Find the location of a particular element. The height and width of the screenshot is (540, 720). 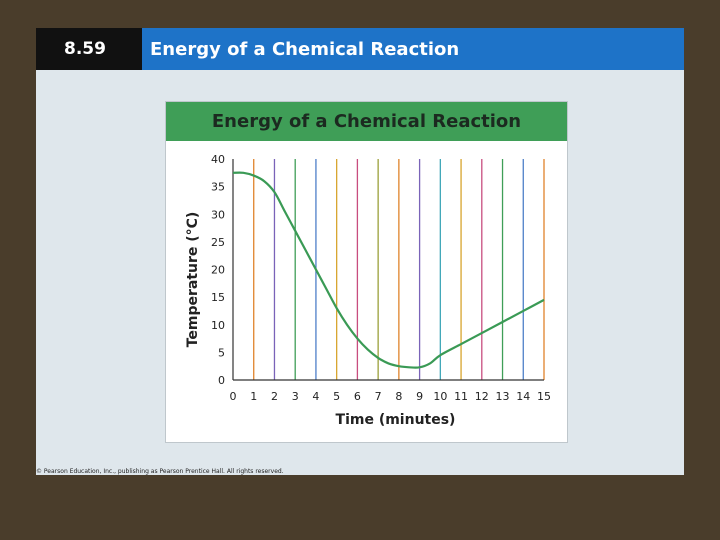

y-tick-label: 30 is located at coordinates (218, 214).